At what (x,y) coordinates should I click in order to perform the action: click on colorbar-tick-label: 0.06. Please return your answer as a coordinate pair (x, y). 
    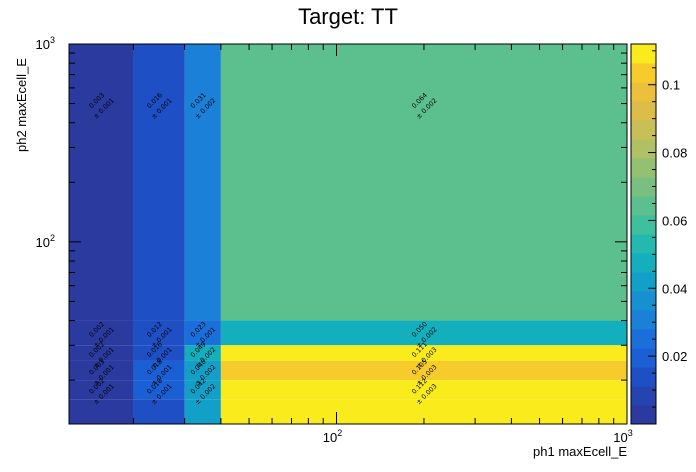
    Looking at the image, I should click on (674, 220).